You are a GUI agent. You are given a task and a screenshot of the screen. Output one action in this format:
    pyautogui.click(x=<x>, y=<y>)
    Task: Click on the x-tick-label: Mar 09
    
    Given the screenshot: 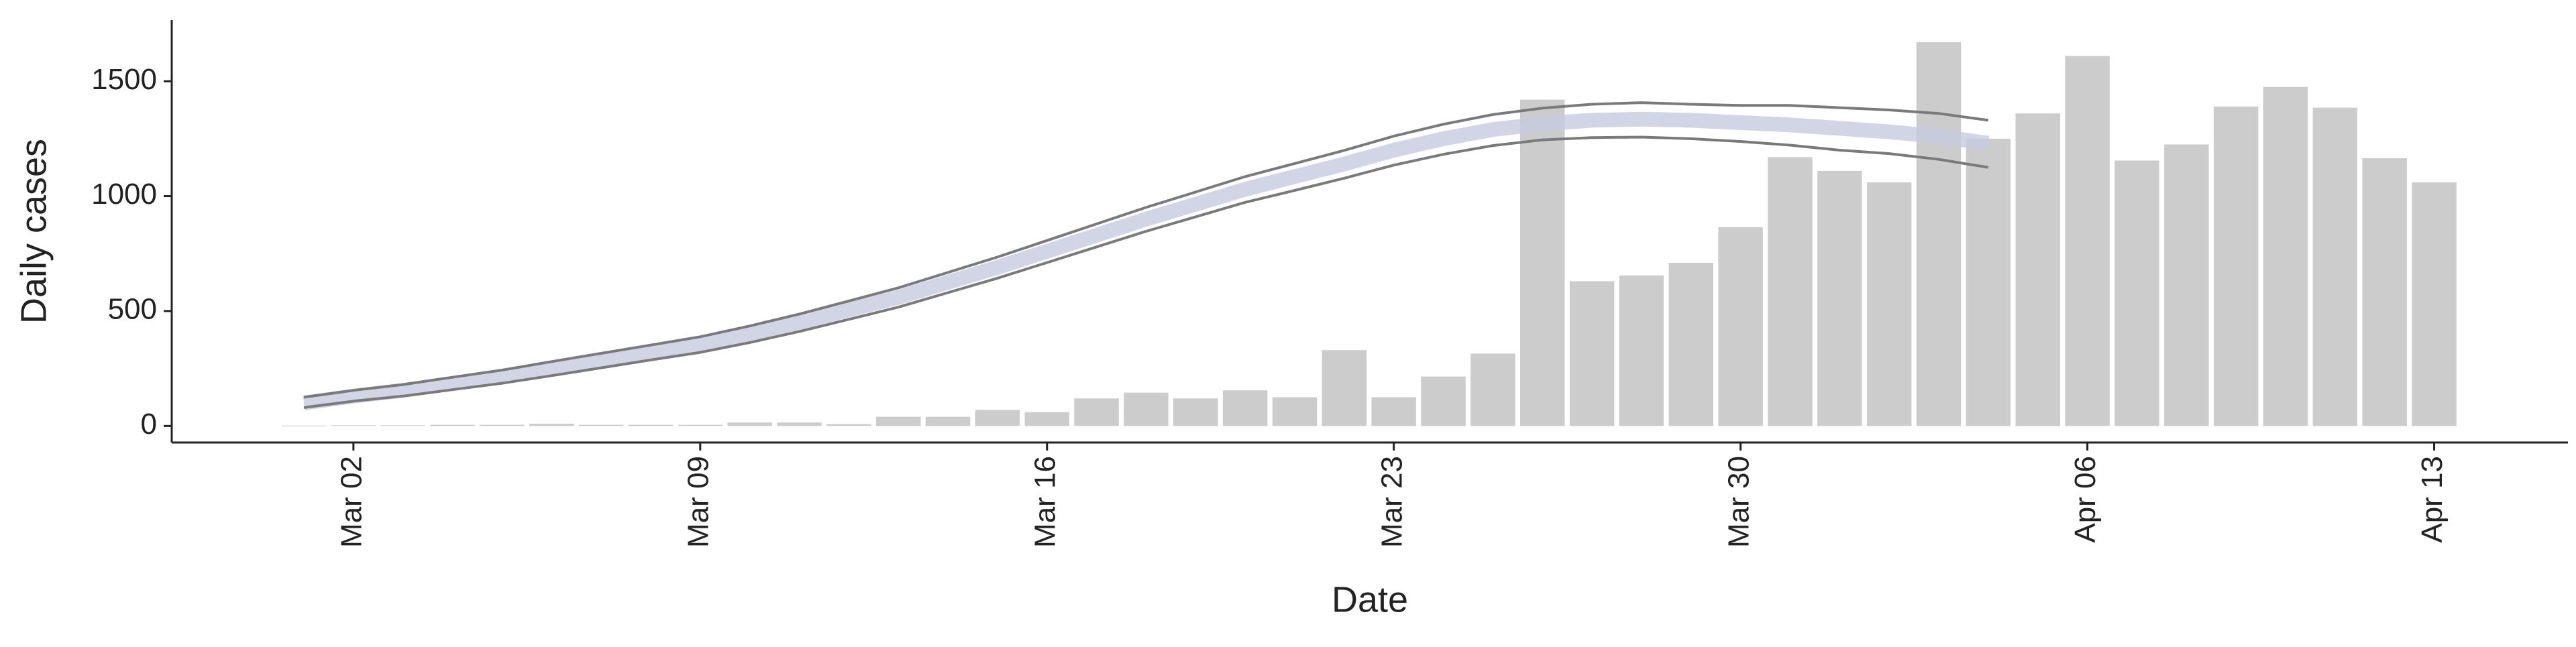 What is the action you would take?
    pyautogui.click(x=698, y=502)
    